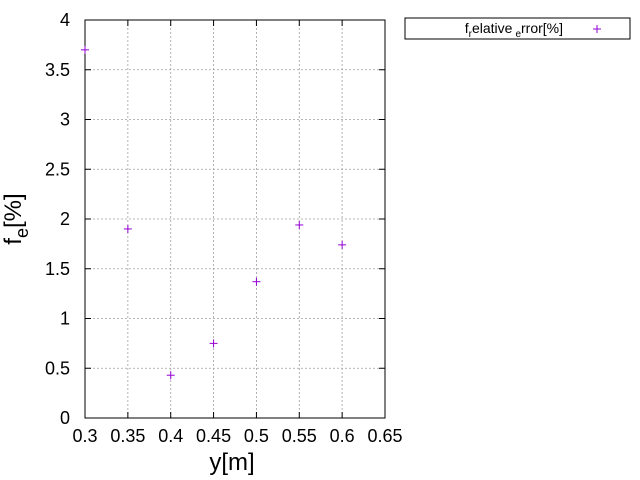 This screenshot has width=640, height=480. What do you see at coordinates (65, 418) in the screenshot?
I see `y-tick-label: 0` at bounding box center [65, 418].